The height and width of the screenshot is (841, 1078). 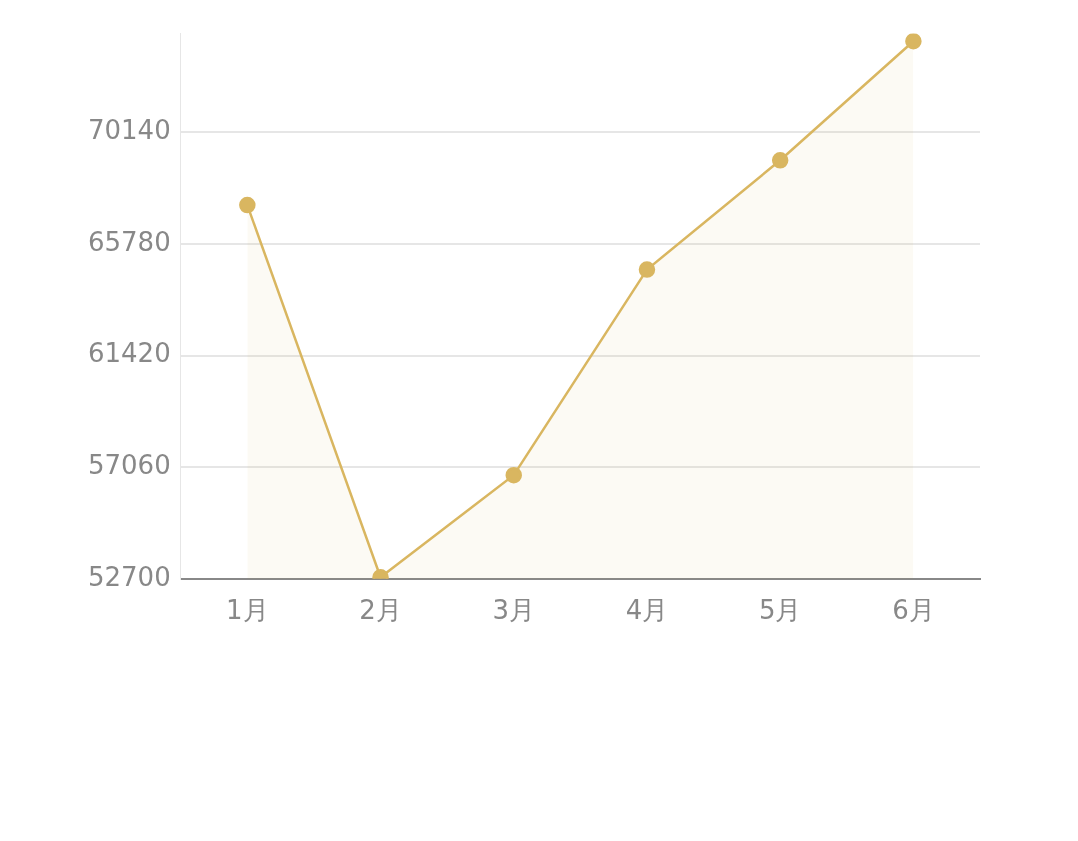 What do you see at coordinates (129, 464) in the screenshot?
I see `y-tick-label: 57060` at bounding box center [129, 464].